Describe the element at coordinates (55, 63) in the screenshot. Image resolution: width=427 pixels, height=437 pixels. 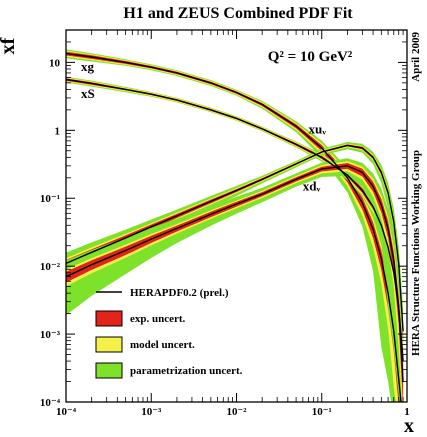
I see `y-tick-label-5: 10` at that location.